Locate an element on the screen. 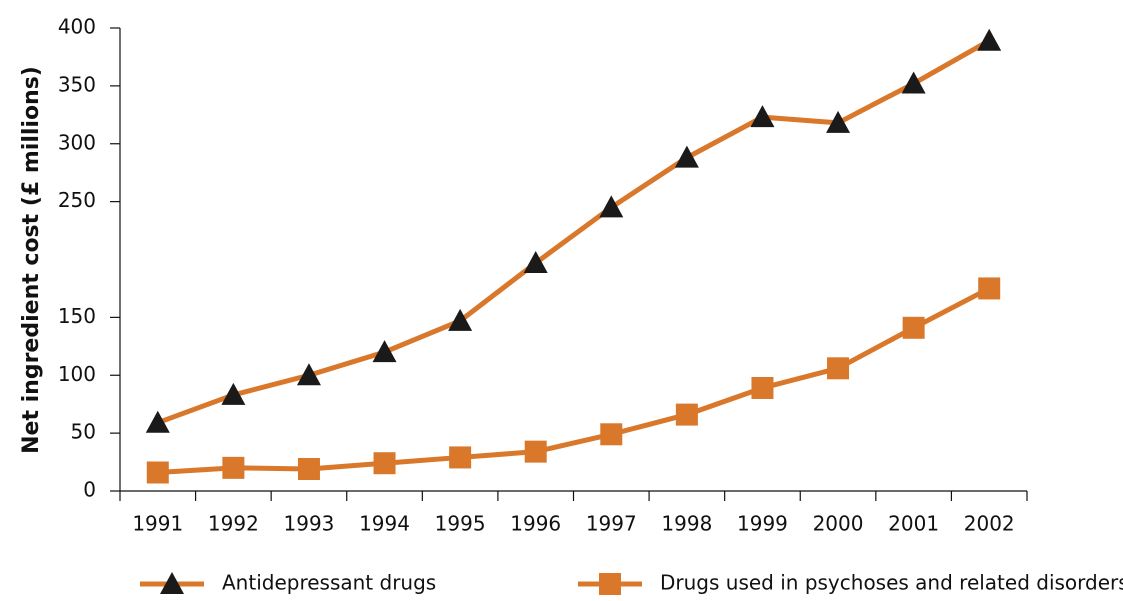  y-tick-label: 350 is located at coordinates (77, 84).